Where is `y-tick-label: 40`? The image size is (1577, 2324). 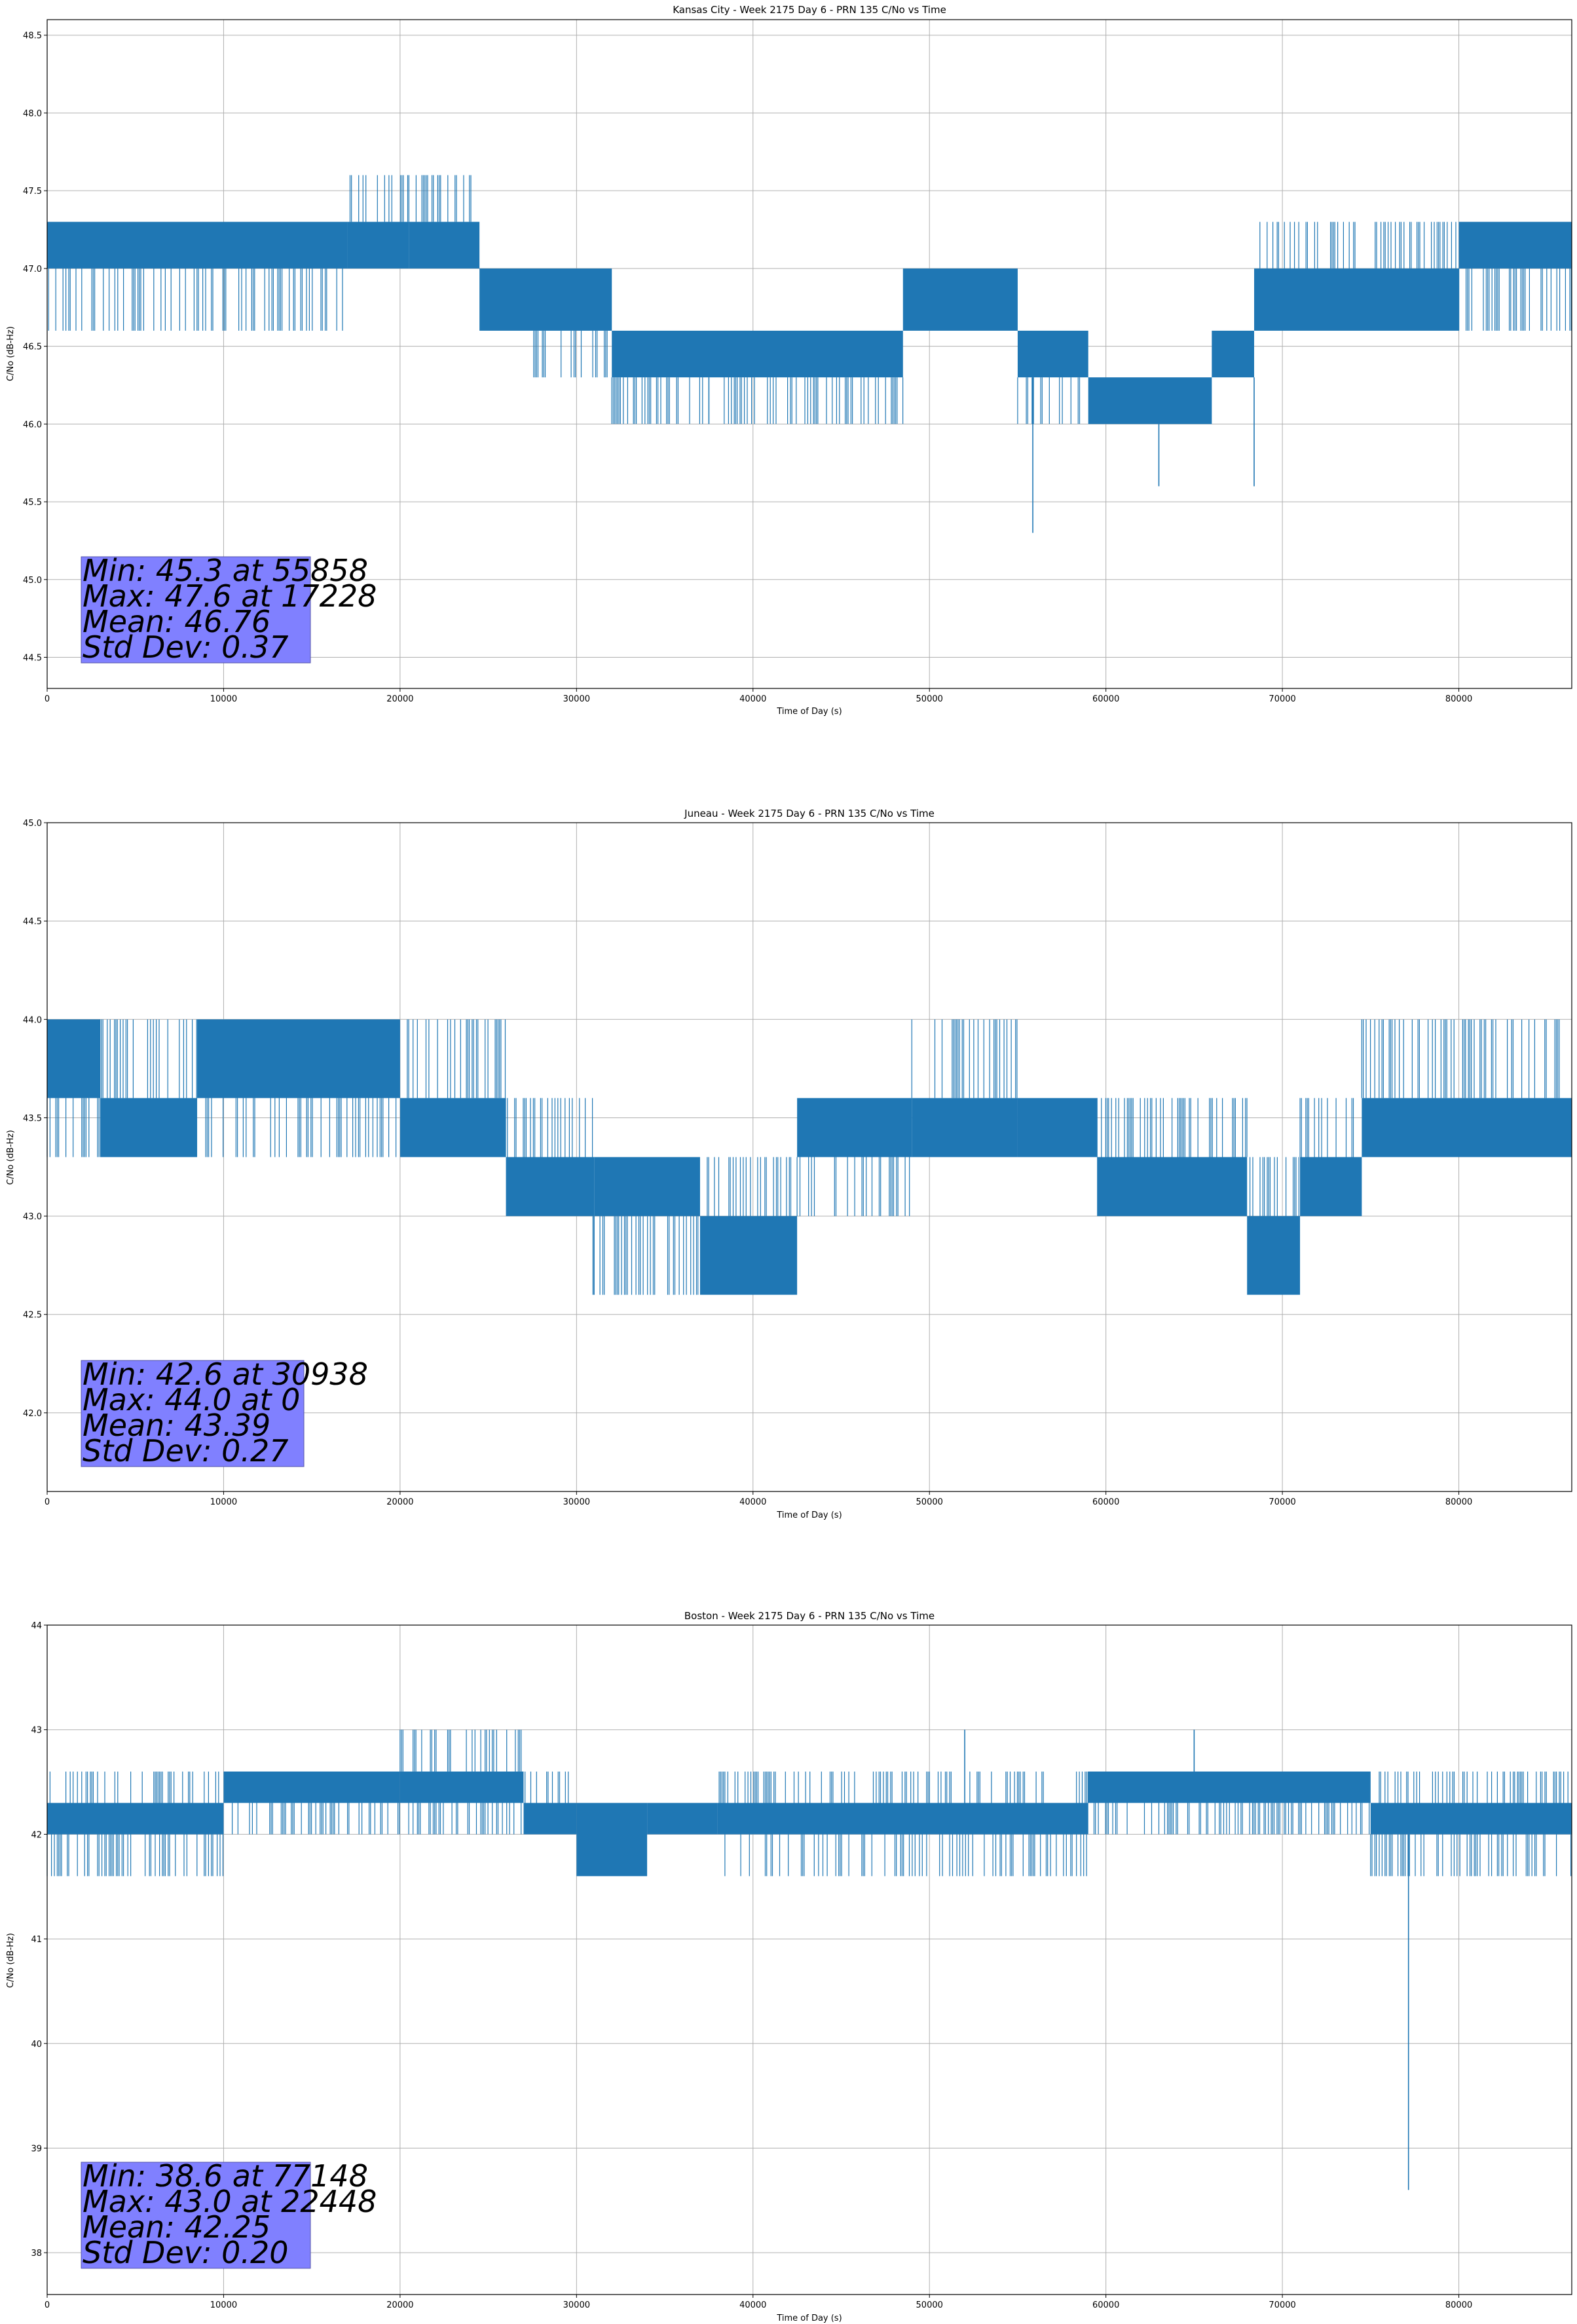
y-tick-label: 40 is located at coordinates (36, 2045).